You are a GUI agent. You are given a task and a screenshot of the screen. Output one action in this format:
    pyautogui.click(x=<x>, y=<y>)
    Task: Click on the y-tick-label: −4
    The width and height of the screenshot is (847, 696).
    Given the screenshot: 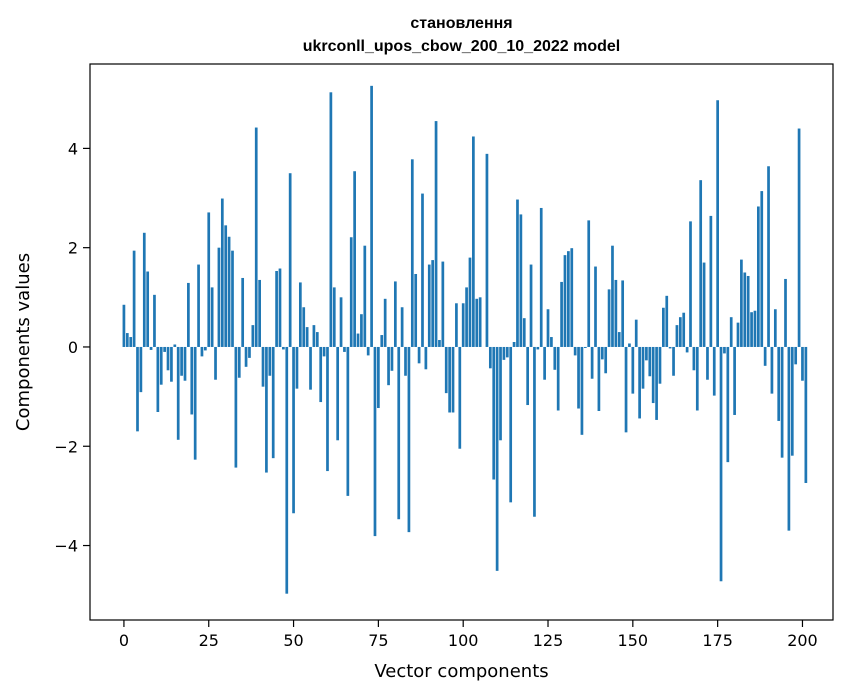 What is the action you would take?
    pyautogui.click(x=66, y=546)
    